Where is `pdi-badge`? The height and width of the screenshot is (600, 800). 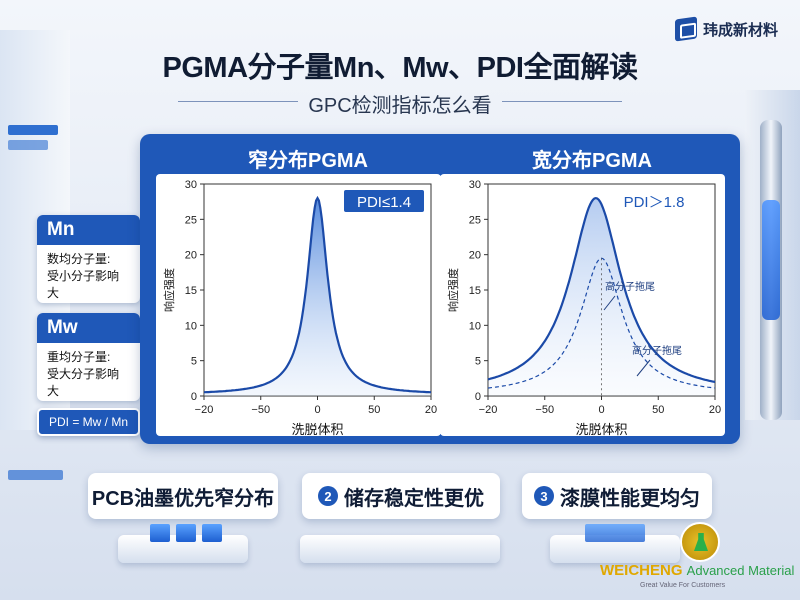
pdi-badge is located at coordinates (384, 201).